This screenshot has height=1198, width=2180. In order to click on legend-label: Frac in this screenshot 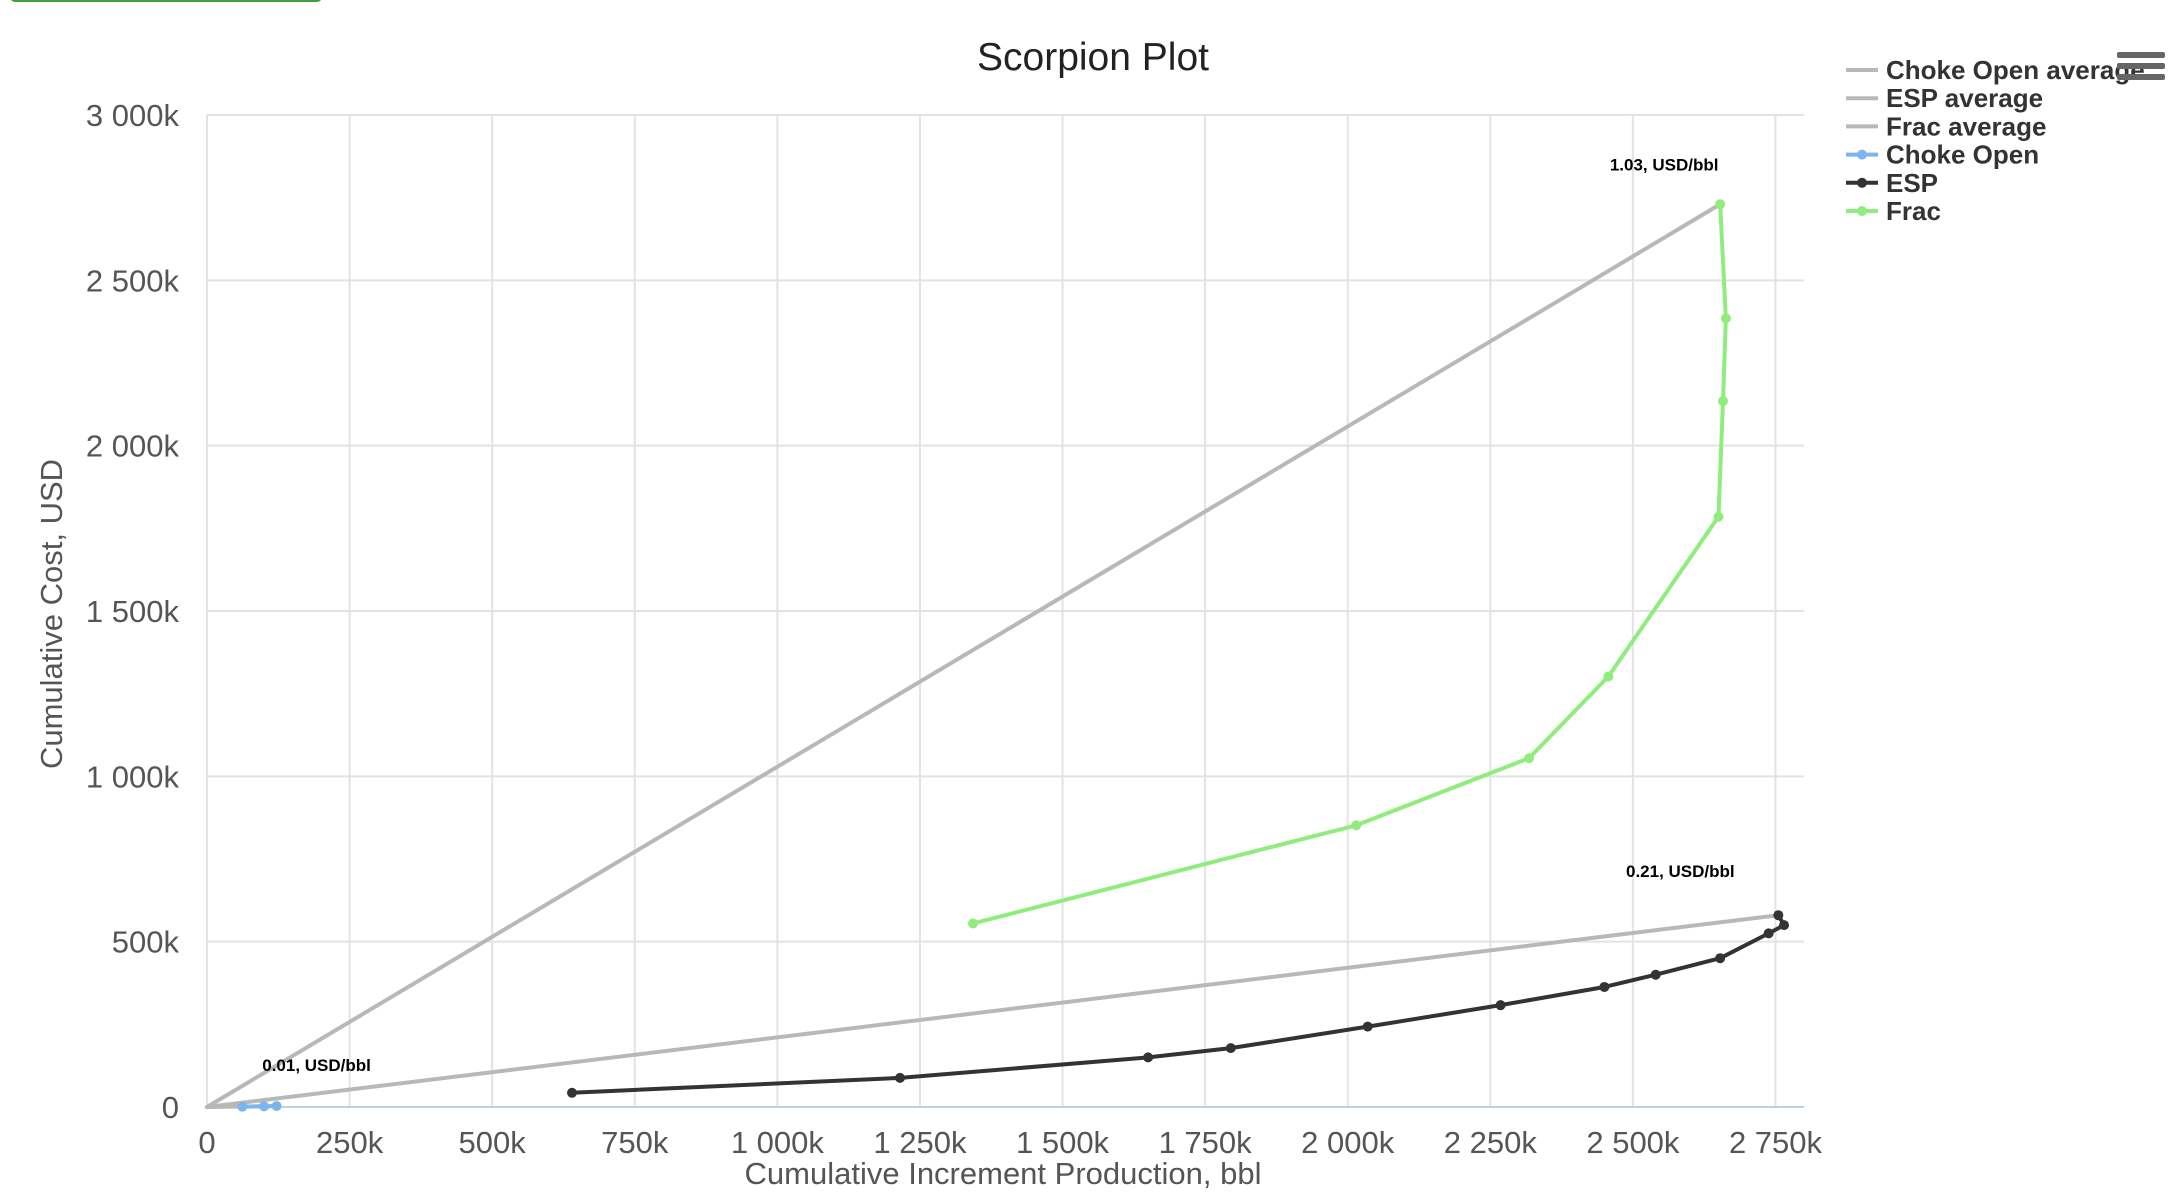, I will do `click(1913, 211)`.